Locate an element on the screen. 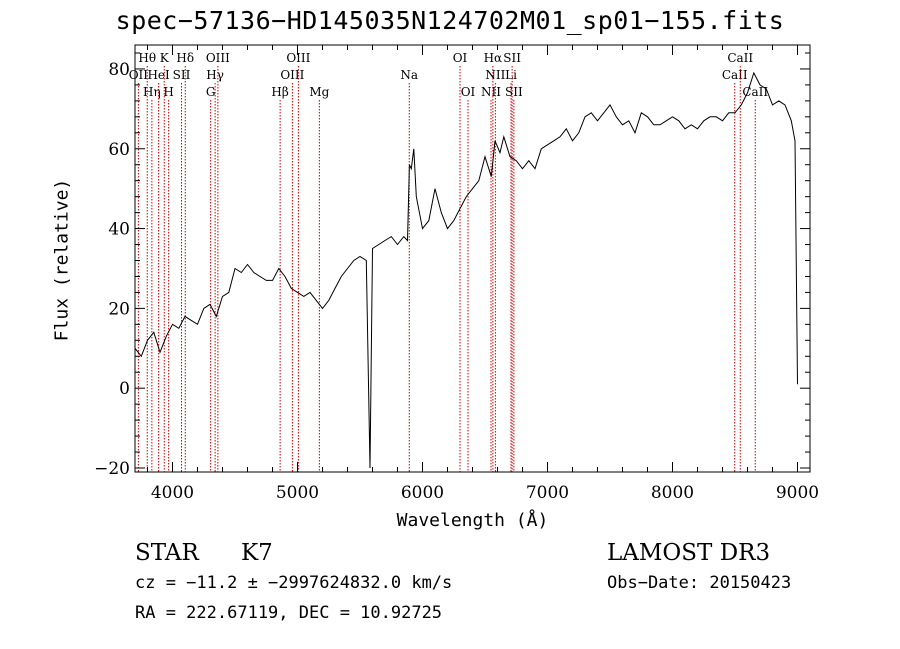  redshift-readout: cz = −11.2 ± −2997624832.0 km/s is located at coordinates (294, 583).